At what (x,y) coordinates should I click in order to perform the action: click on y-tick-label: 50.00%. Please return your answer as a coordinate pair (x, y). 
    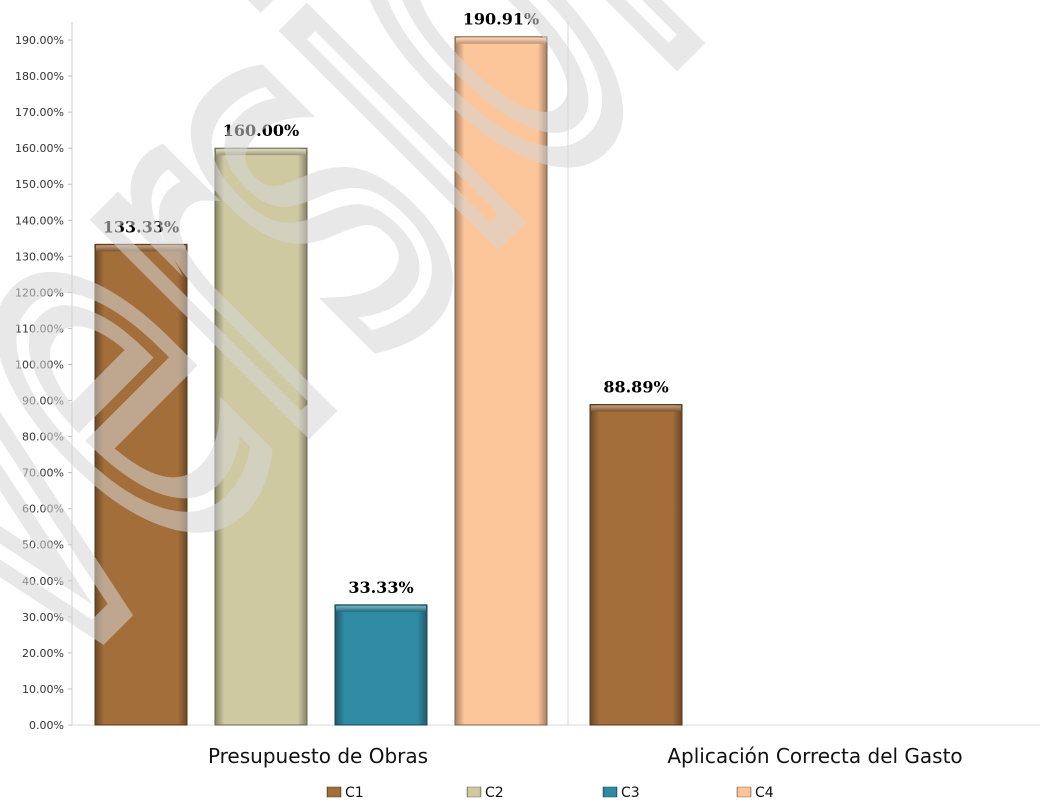
    Looking at the image, I should click on (43, 545).